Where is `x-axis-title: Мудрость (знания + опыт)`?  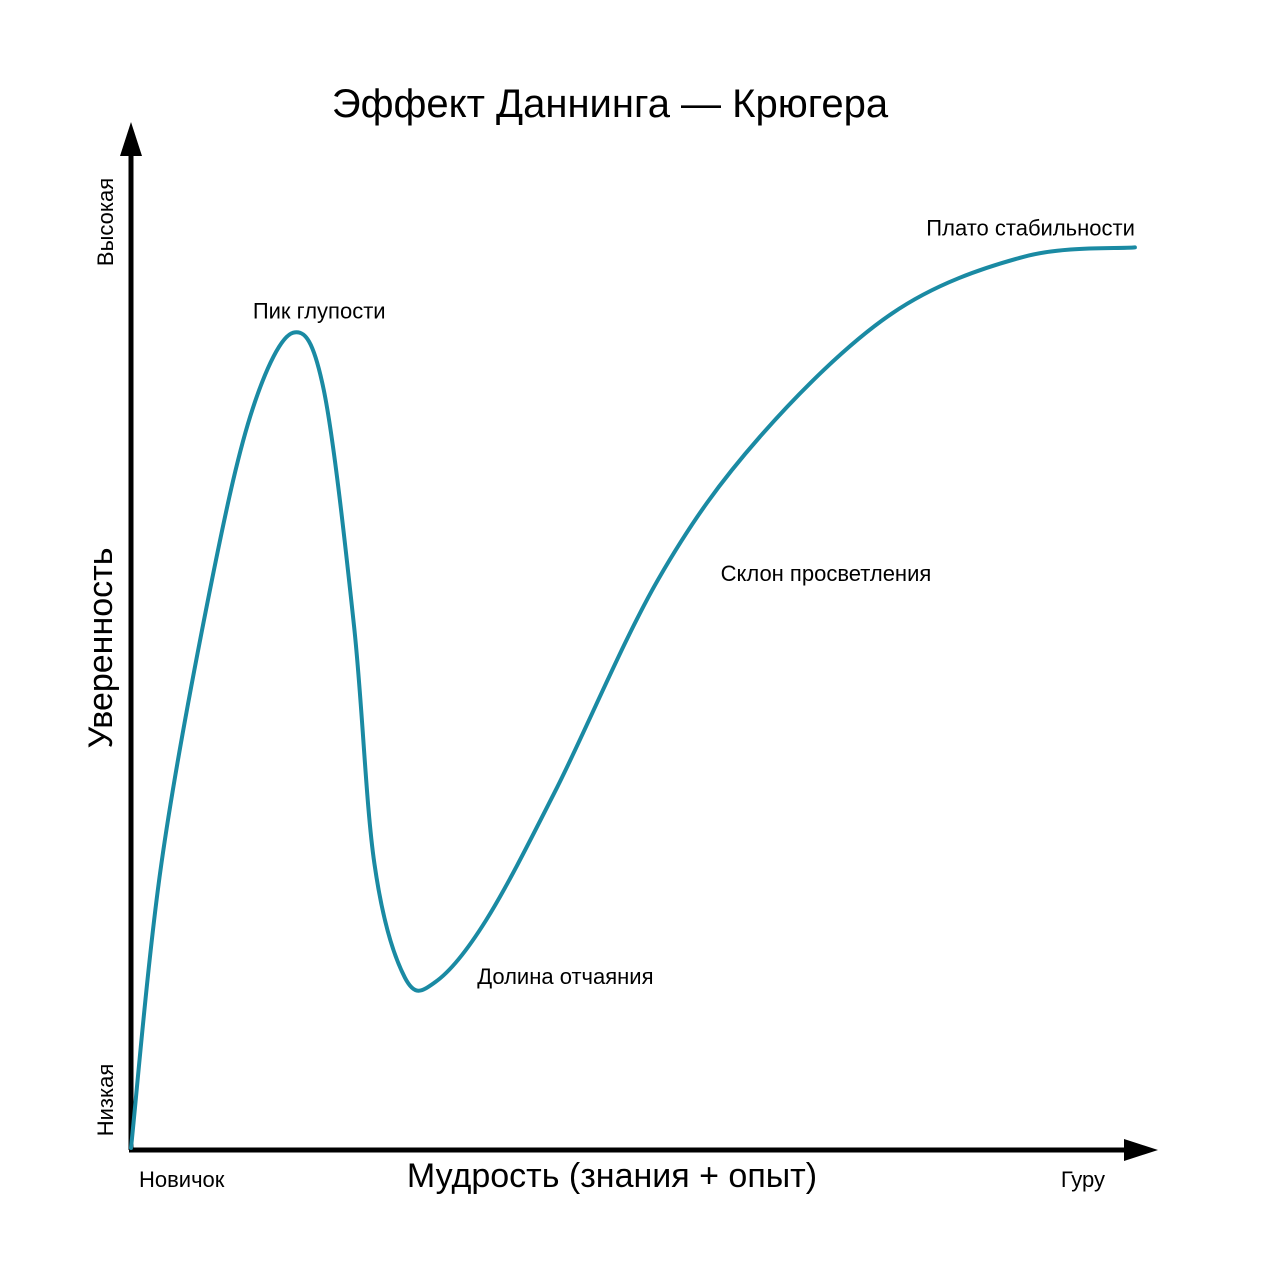 x-axis-title: Мудрость (знания + опыт) is located at coordinates (612, 1176).